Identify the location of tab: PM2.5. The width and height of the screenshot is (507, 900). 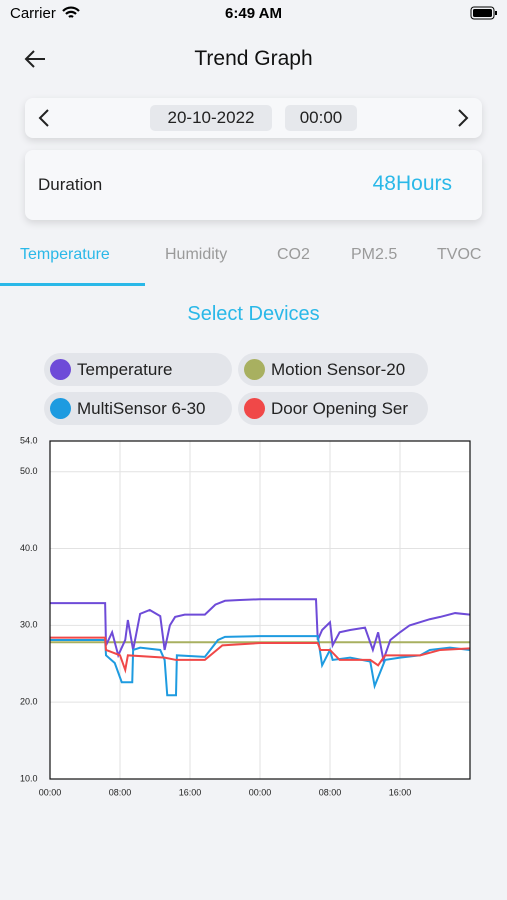
(374, 254).